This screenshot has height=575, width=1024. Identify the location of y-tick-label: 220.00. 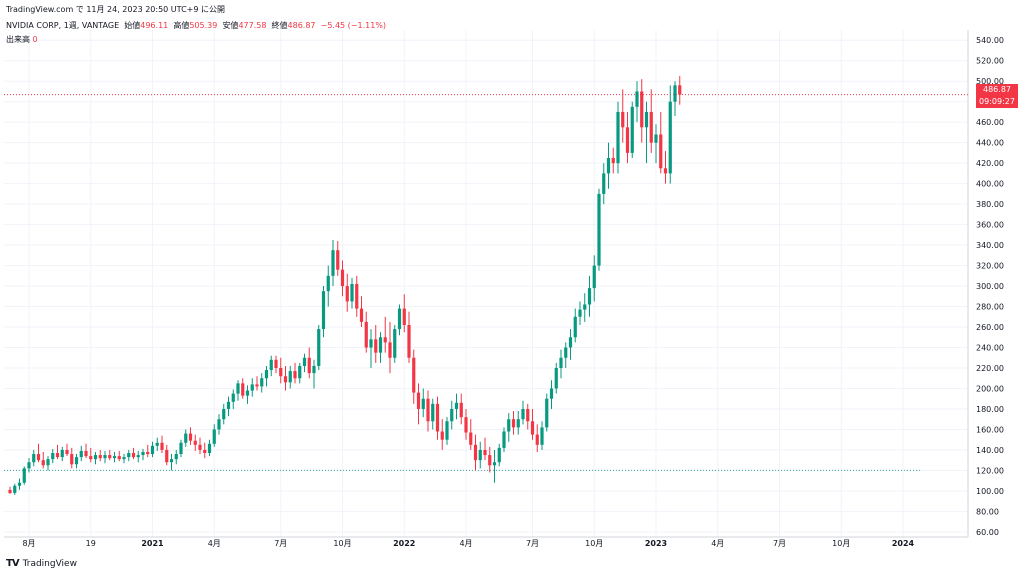
(990, 368).